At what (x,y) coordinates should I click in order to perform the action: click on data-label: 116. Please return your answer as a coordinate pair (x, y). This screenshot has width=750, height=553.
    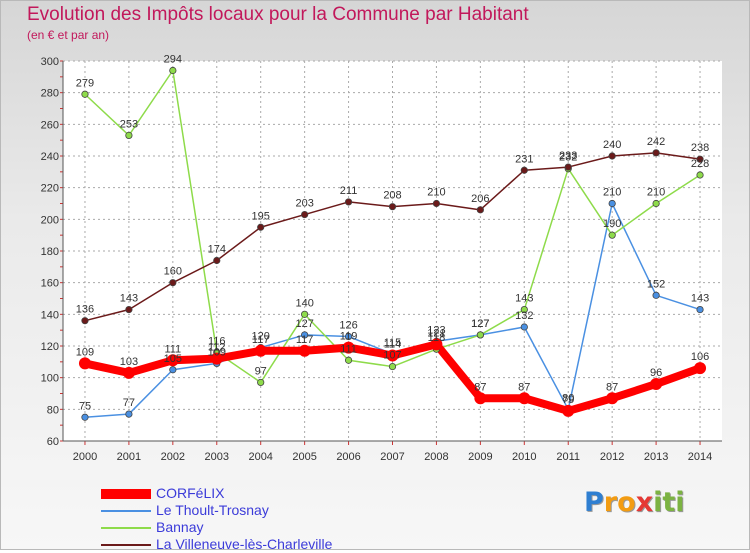
    Looking at the image, I should click on (217, 341).